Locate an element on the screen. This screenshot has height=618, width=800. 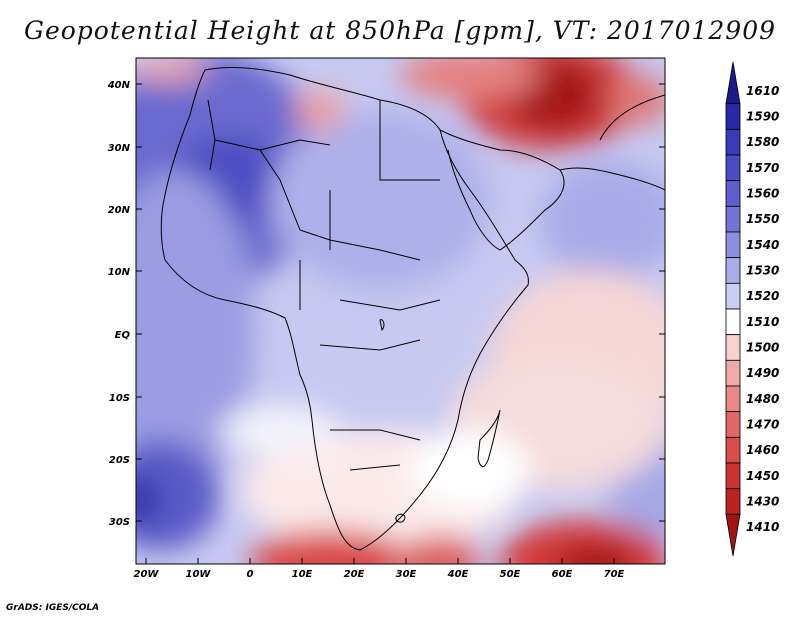
lat-label-30s: 30S is located at coordinates (119, 522).